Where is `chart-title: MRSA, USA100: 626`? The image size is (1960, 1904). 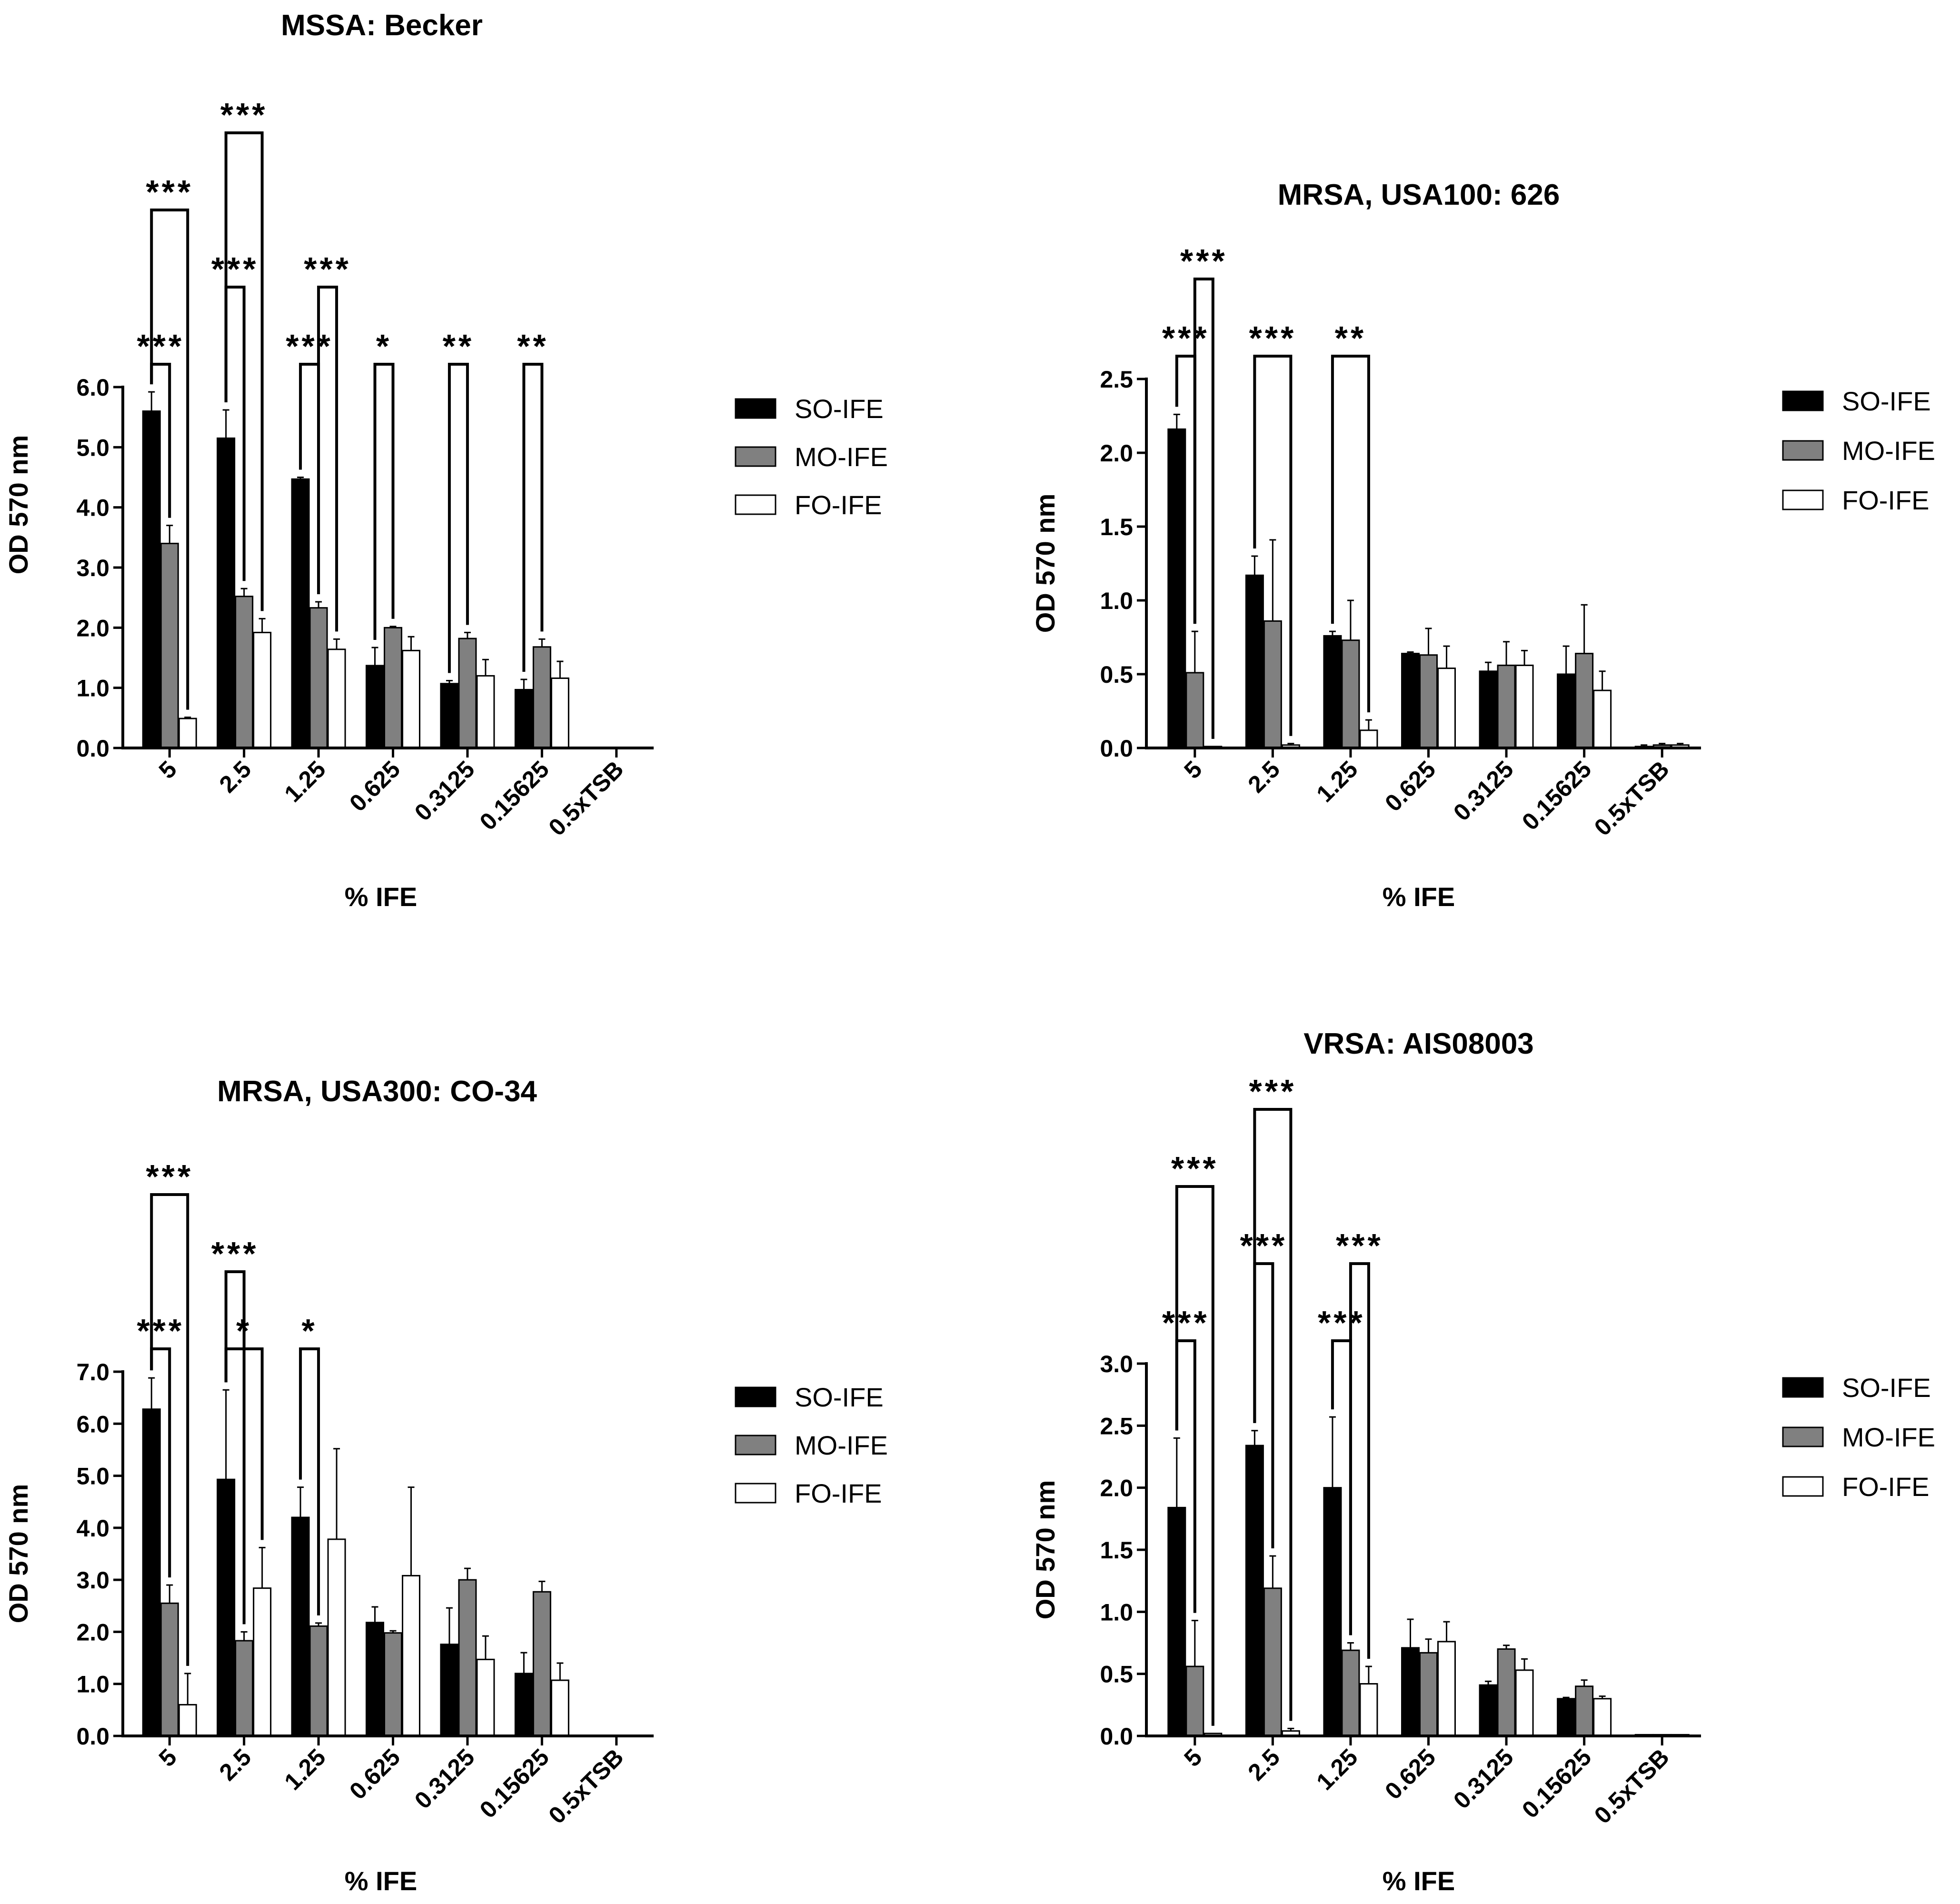
chart-title: MRSA, USA100: 626 is located at coordinates (1419, 195).